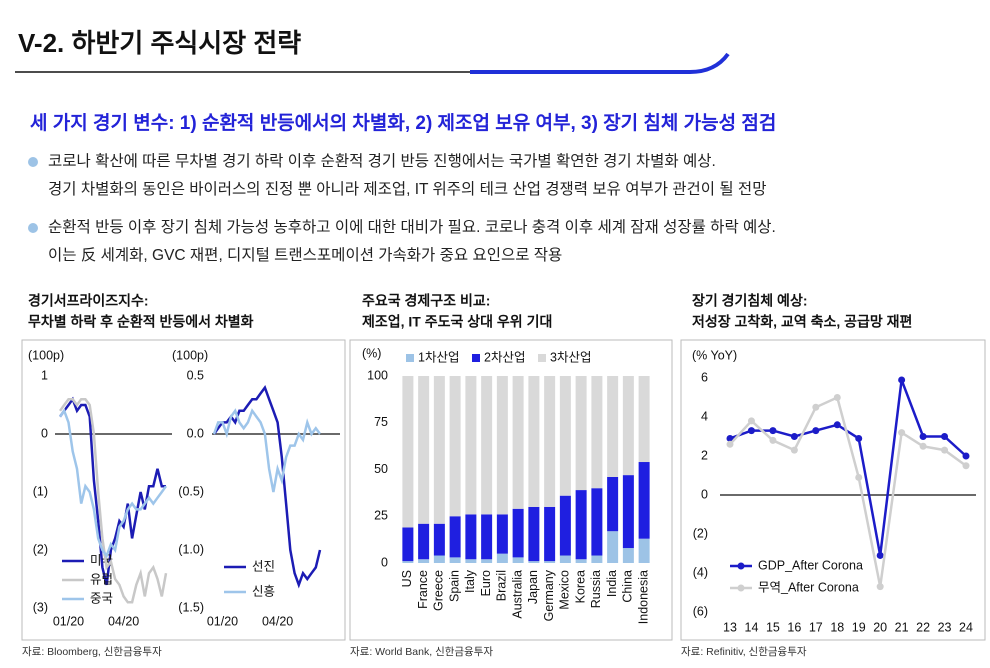  I want to click on panel-frame, so click(183, 490).